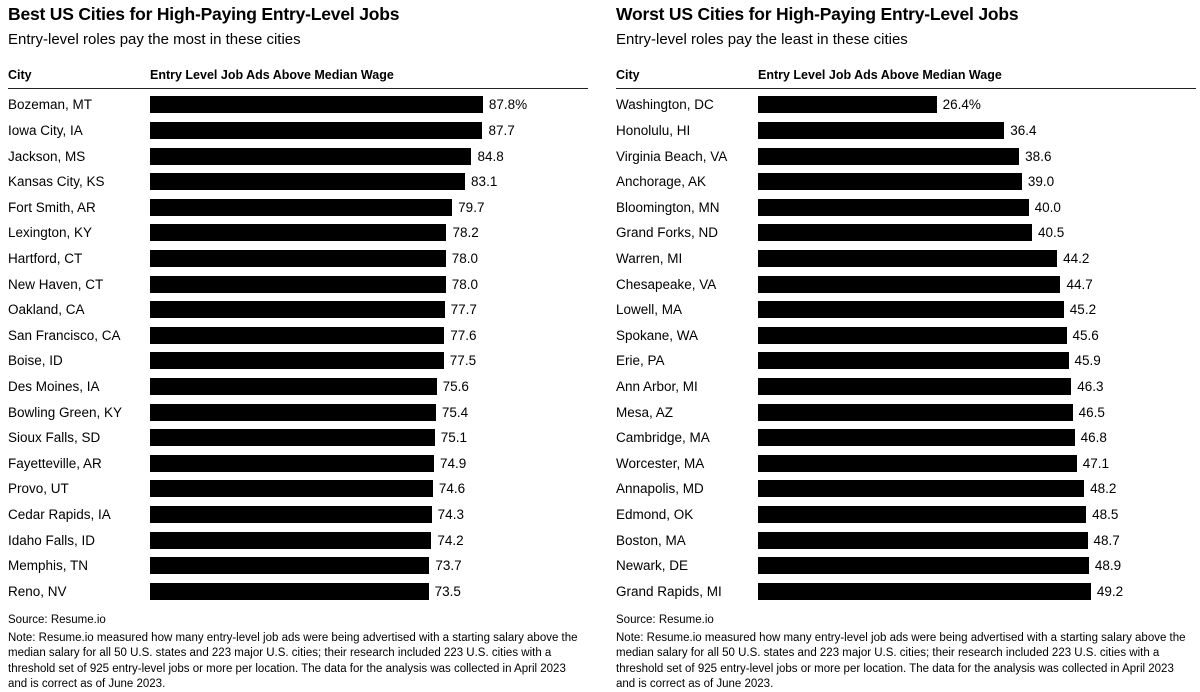 This screenshot has height=692, width=1200. Describe the element at coordinates (501, 131) in the screenshot. I see `value-label: 87.7` at that location.